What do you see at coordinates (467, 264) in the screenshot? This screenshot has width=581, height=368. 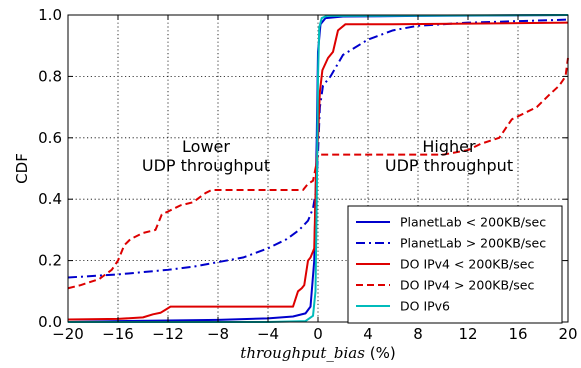 I see `legend-label-2: DO IPv4 < 200KB/sec` at bounding box center [467, 264].